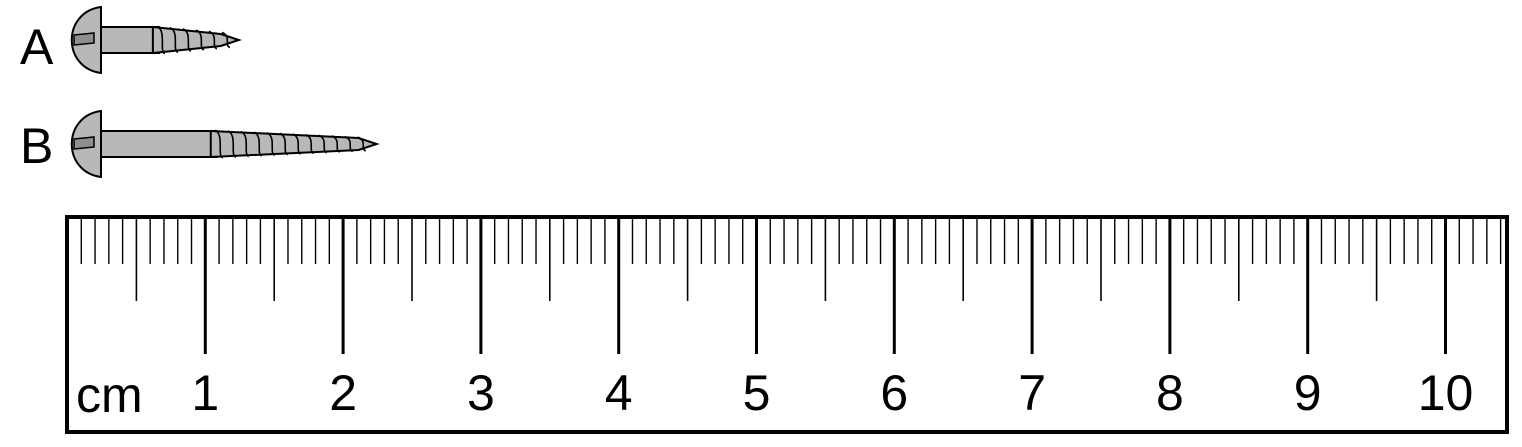 The width and height of the screenshot is (1522, 447). What do you see at coordinates (205, 393) in the screenshot?
I see `ruler-number: 1` at bounding box center [205, 393].